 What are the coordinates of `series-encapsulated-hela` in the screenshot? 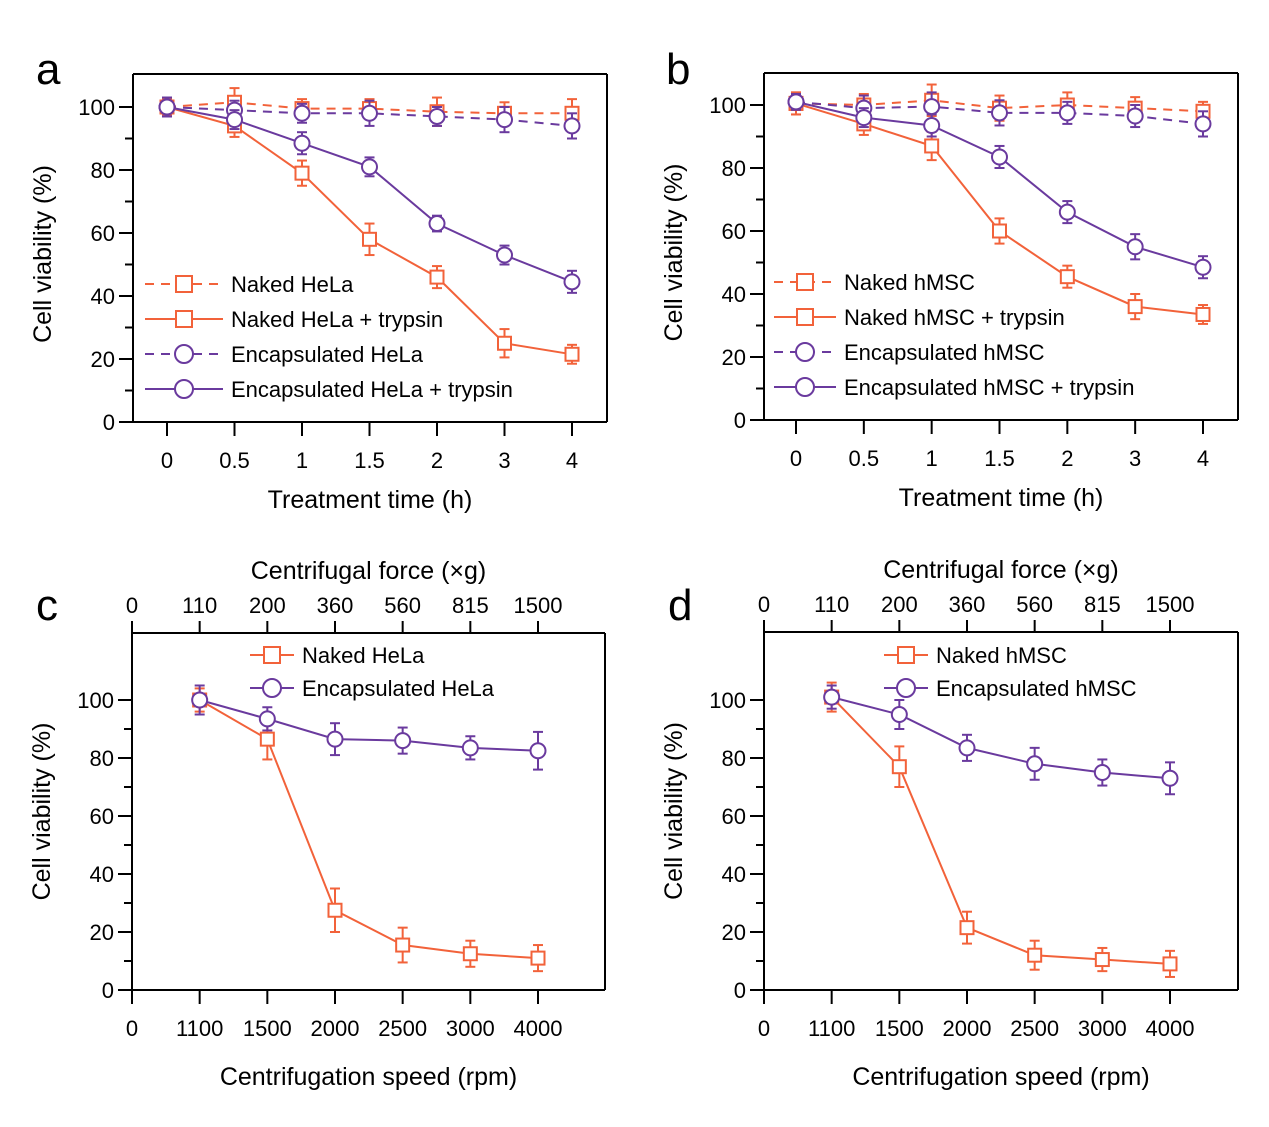 It's located at (369, 727).